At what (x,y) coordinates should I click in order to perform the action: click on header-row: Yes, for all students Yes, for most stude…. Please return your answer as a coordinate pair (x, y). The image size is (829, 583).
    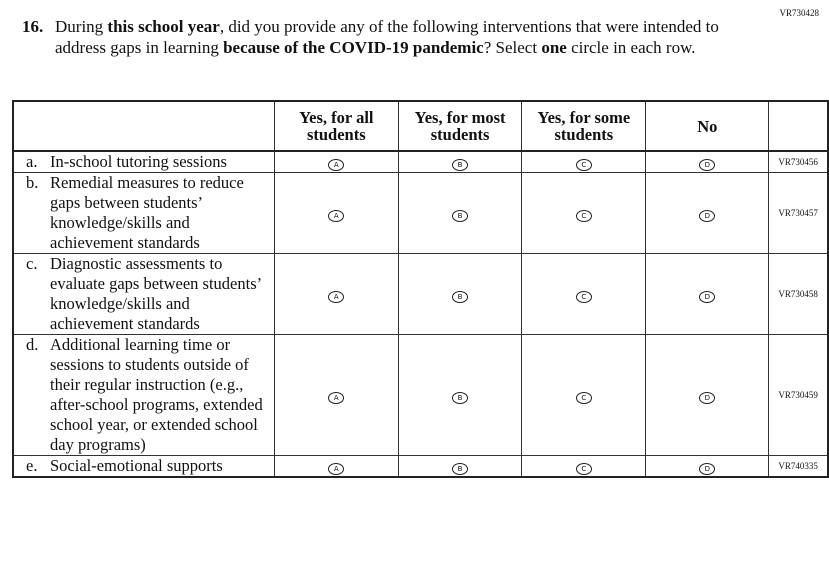
    Looking at the image, I should click on (420, 126).